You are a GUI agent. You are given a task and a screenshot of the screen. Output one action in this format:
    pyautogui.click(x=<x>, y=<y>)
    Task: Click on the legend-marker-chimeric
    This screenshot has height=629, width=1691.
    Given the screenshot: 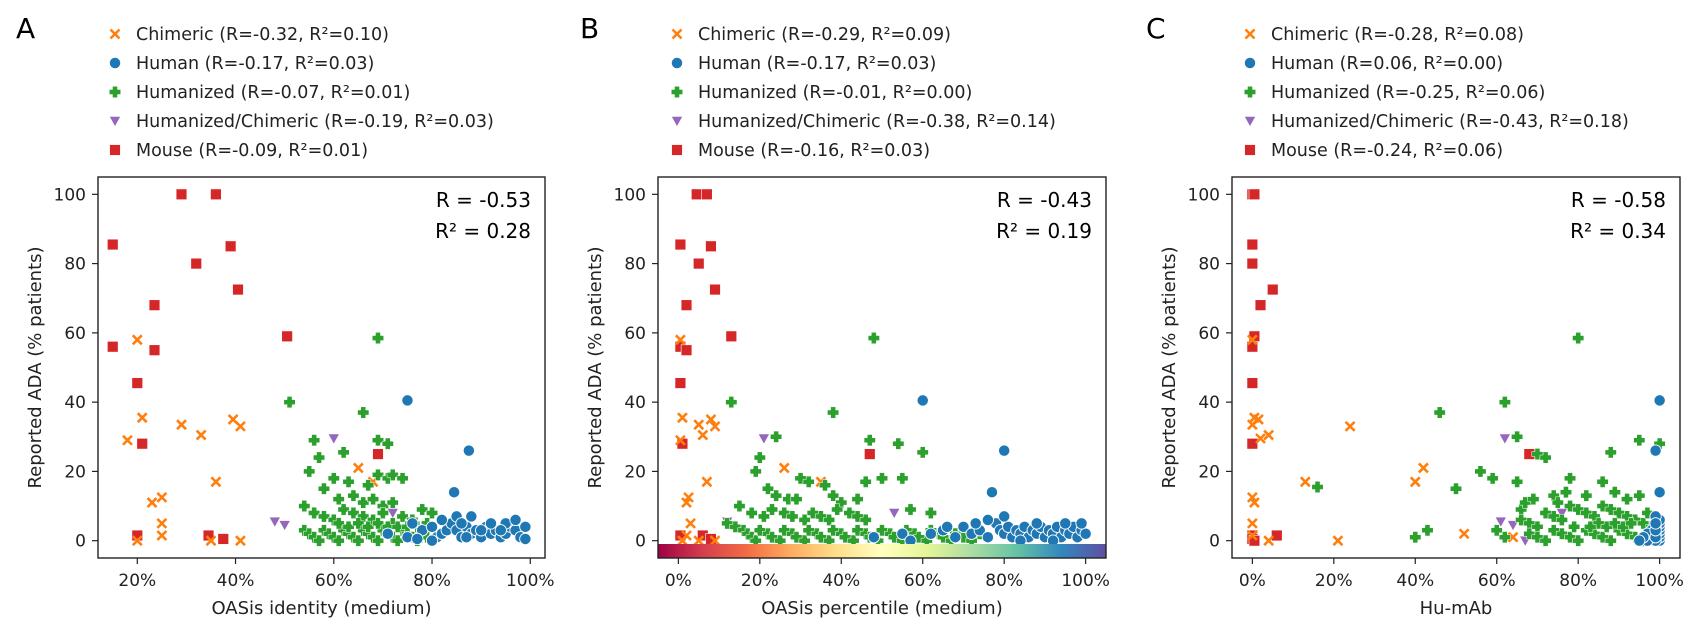 What is the action you would take?
    pyautogui.click(x=1250, y=34)
    